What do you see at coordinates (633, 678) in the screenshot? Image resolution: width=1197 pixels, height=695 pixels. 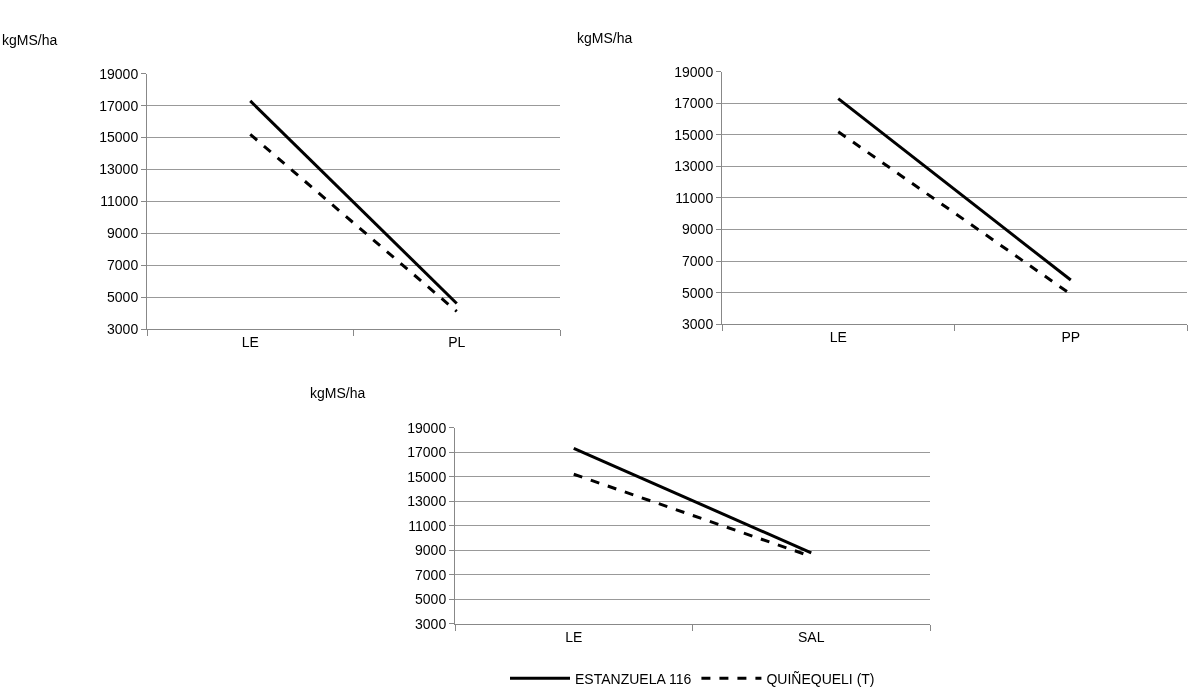 I see `legend-label: ESTANZUELA 116` at bounding box center [633, 678].